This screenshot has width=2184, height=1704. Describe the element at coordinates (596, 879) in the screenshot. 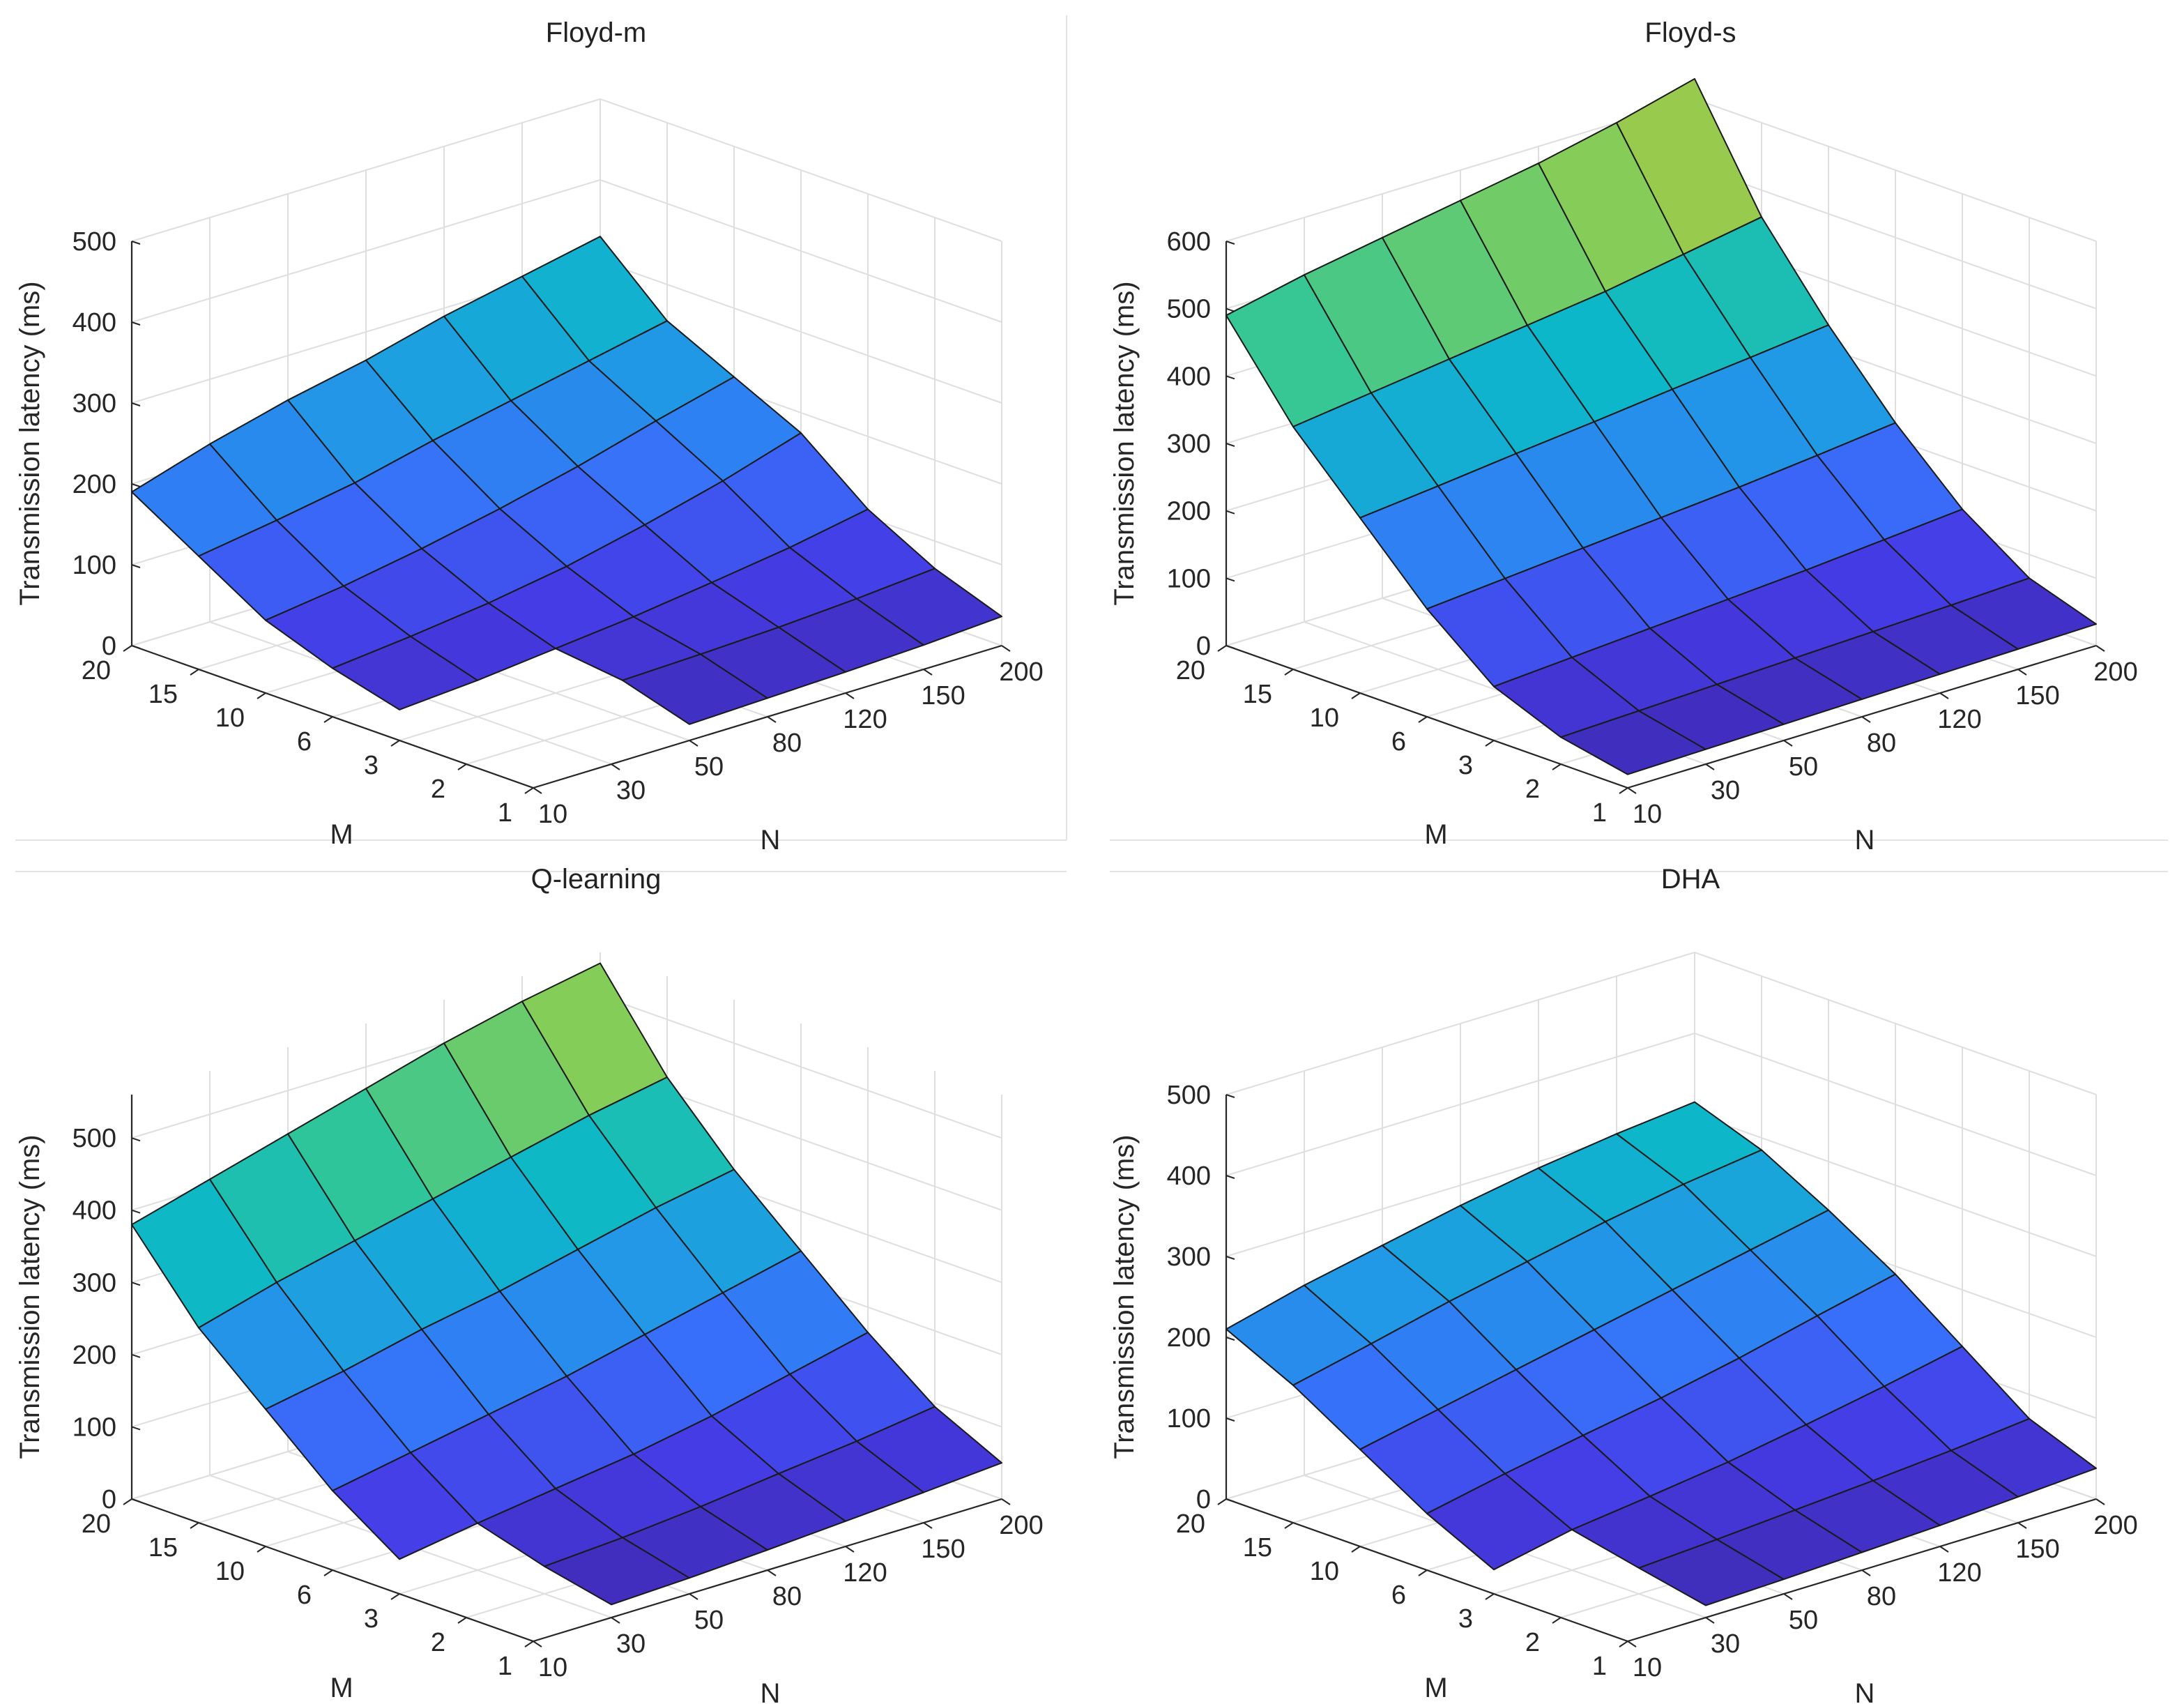

I see `chart-title: Q-learning` at that location.